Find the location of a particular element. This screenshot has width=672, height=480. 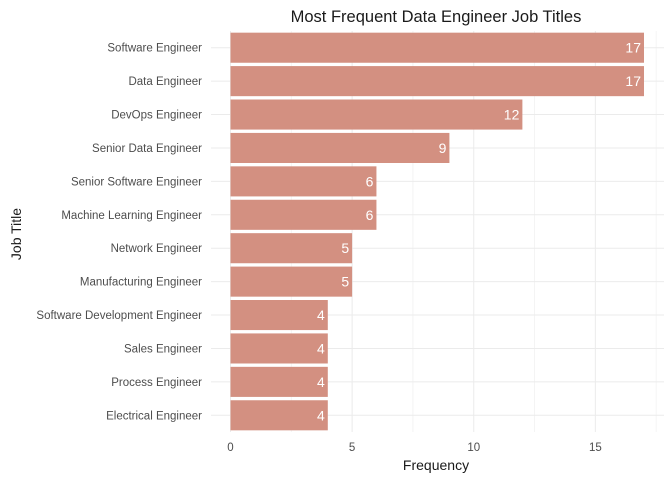

y-tick-label: Software Engineer is located at coordinates (154, 49).